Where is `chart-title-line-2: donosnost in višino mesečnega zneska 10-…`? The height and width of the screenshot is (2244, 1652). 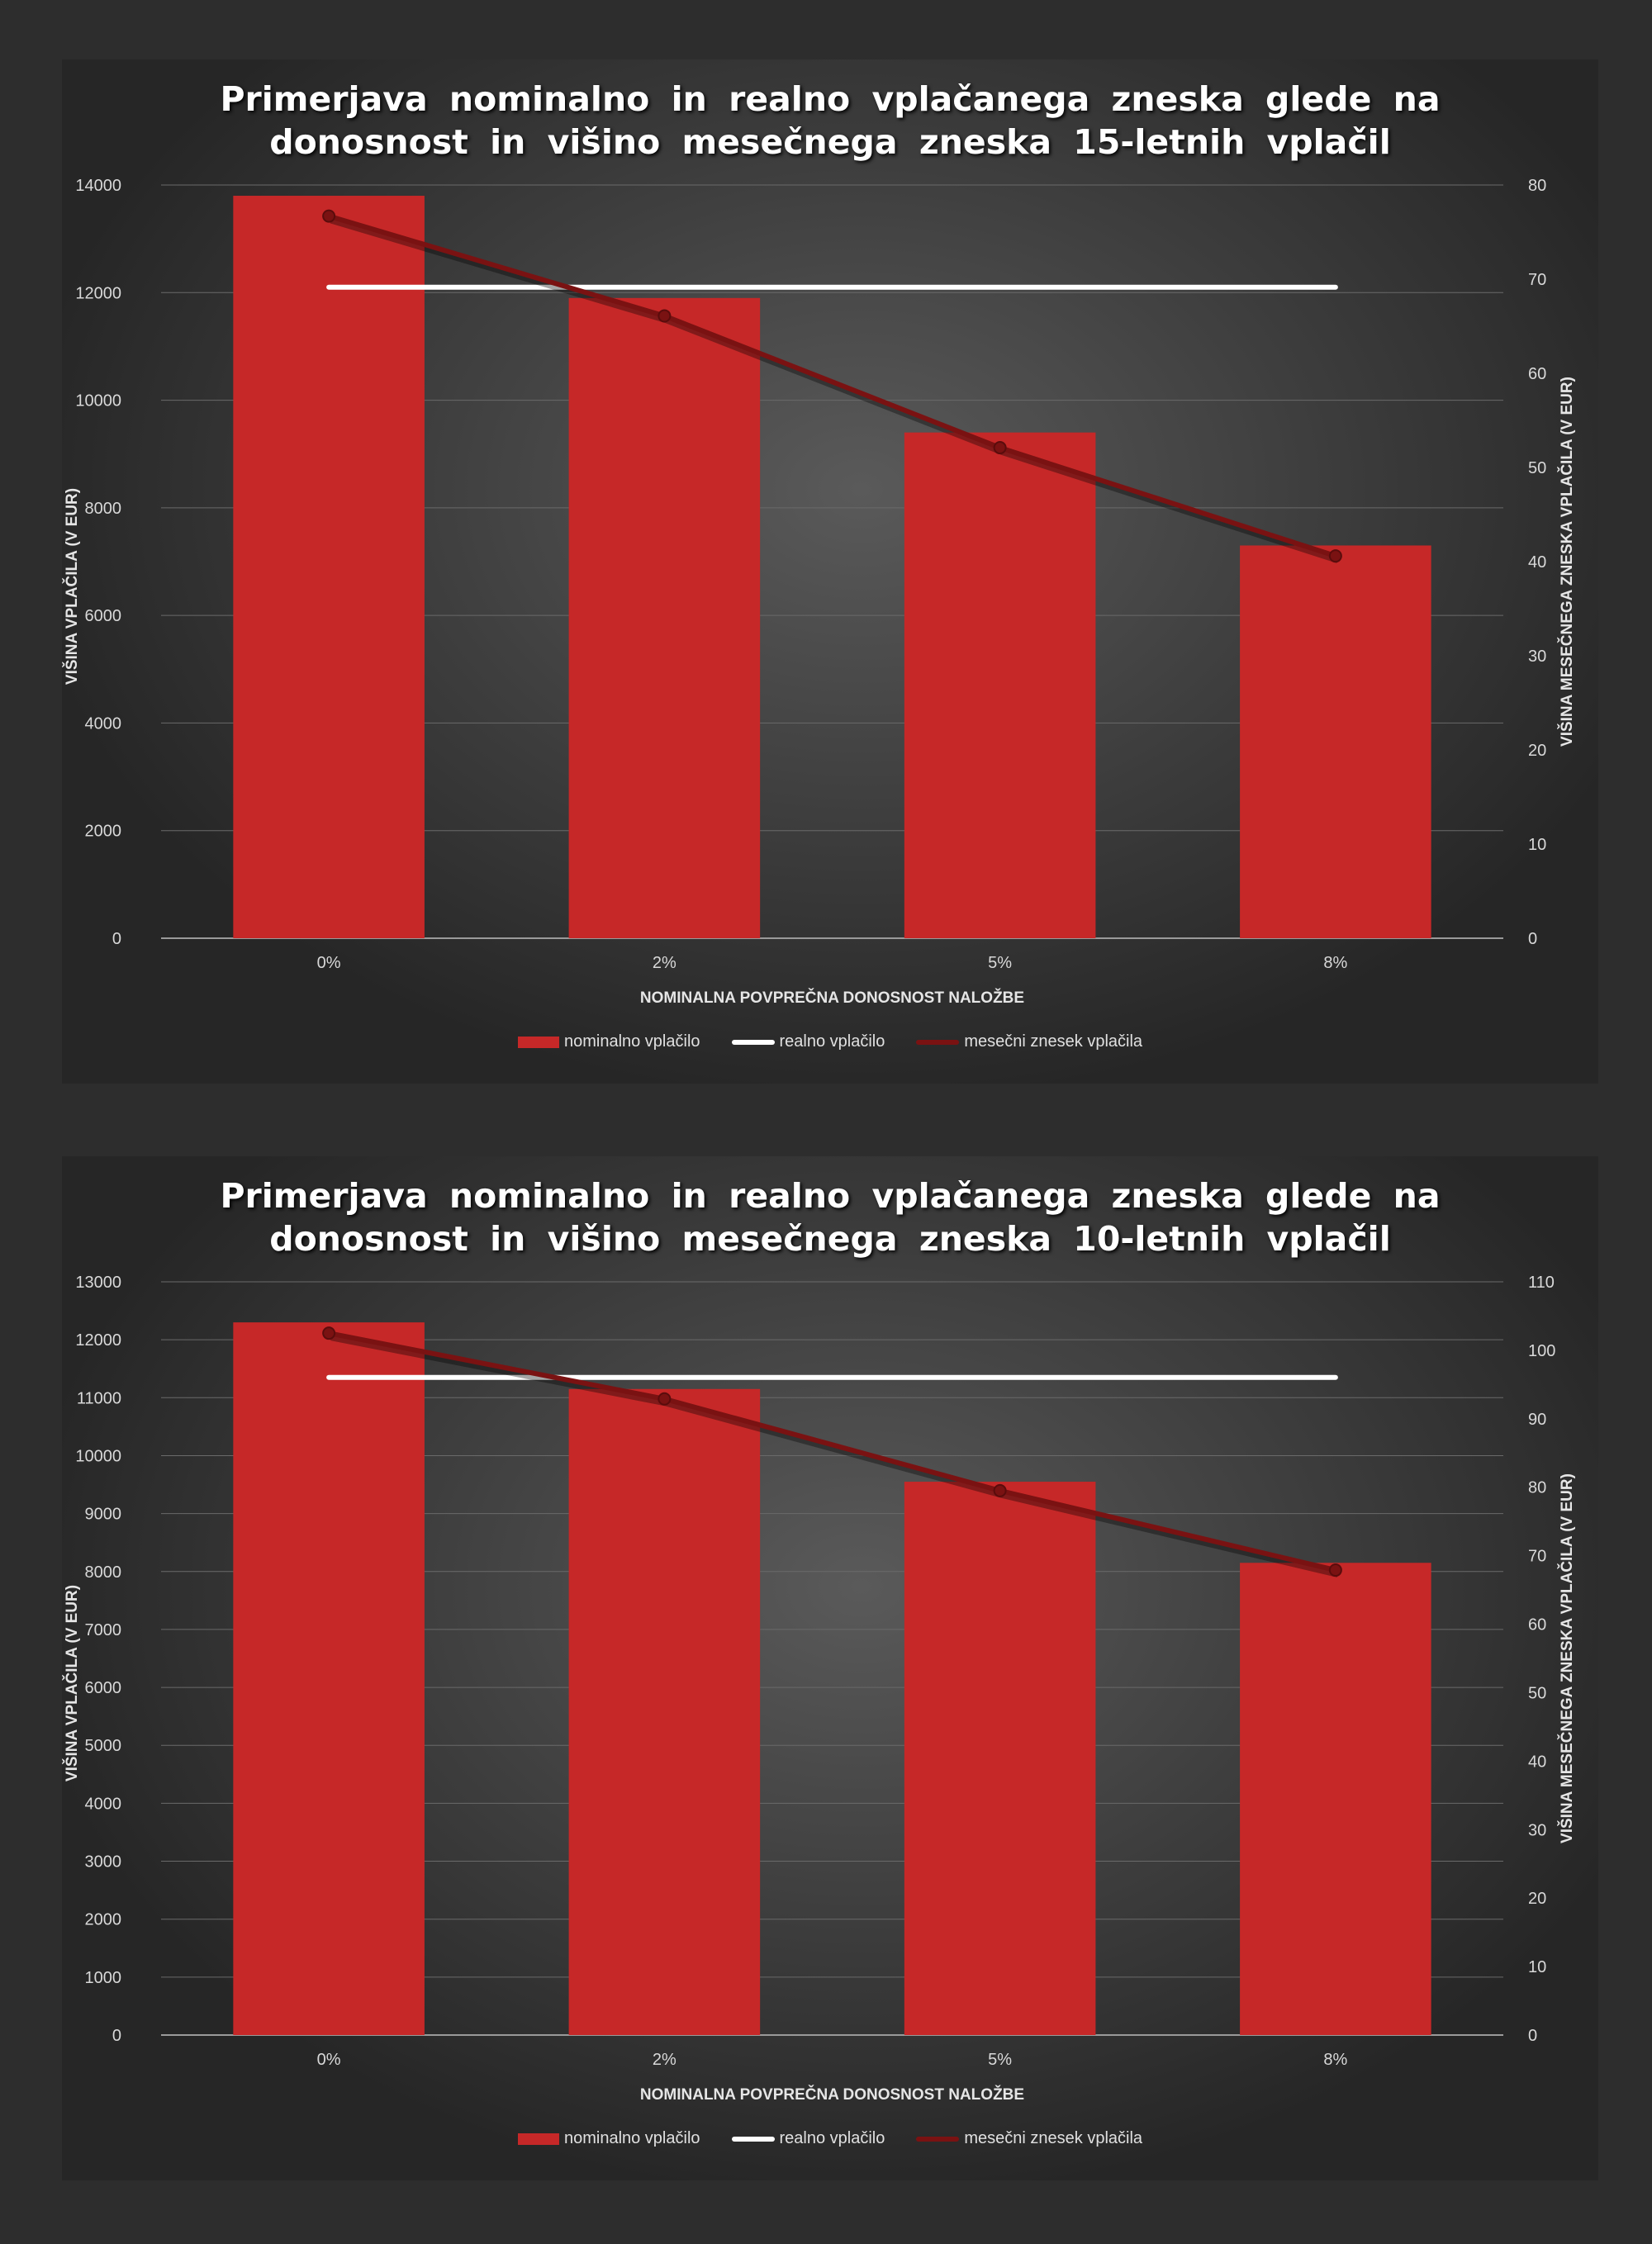
chart-title-line-2: donosnost in višino mesečnega zneska 10-… is located at coordinates (830, 1239).